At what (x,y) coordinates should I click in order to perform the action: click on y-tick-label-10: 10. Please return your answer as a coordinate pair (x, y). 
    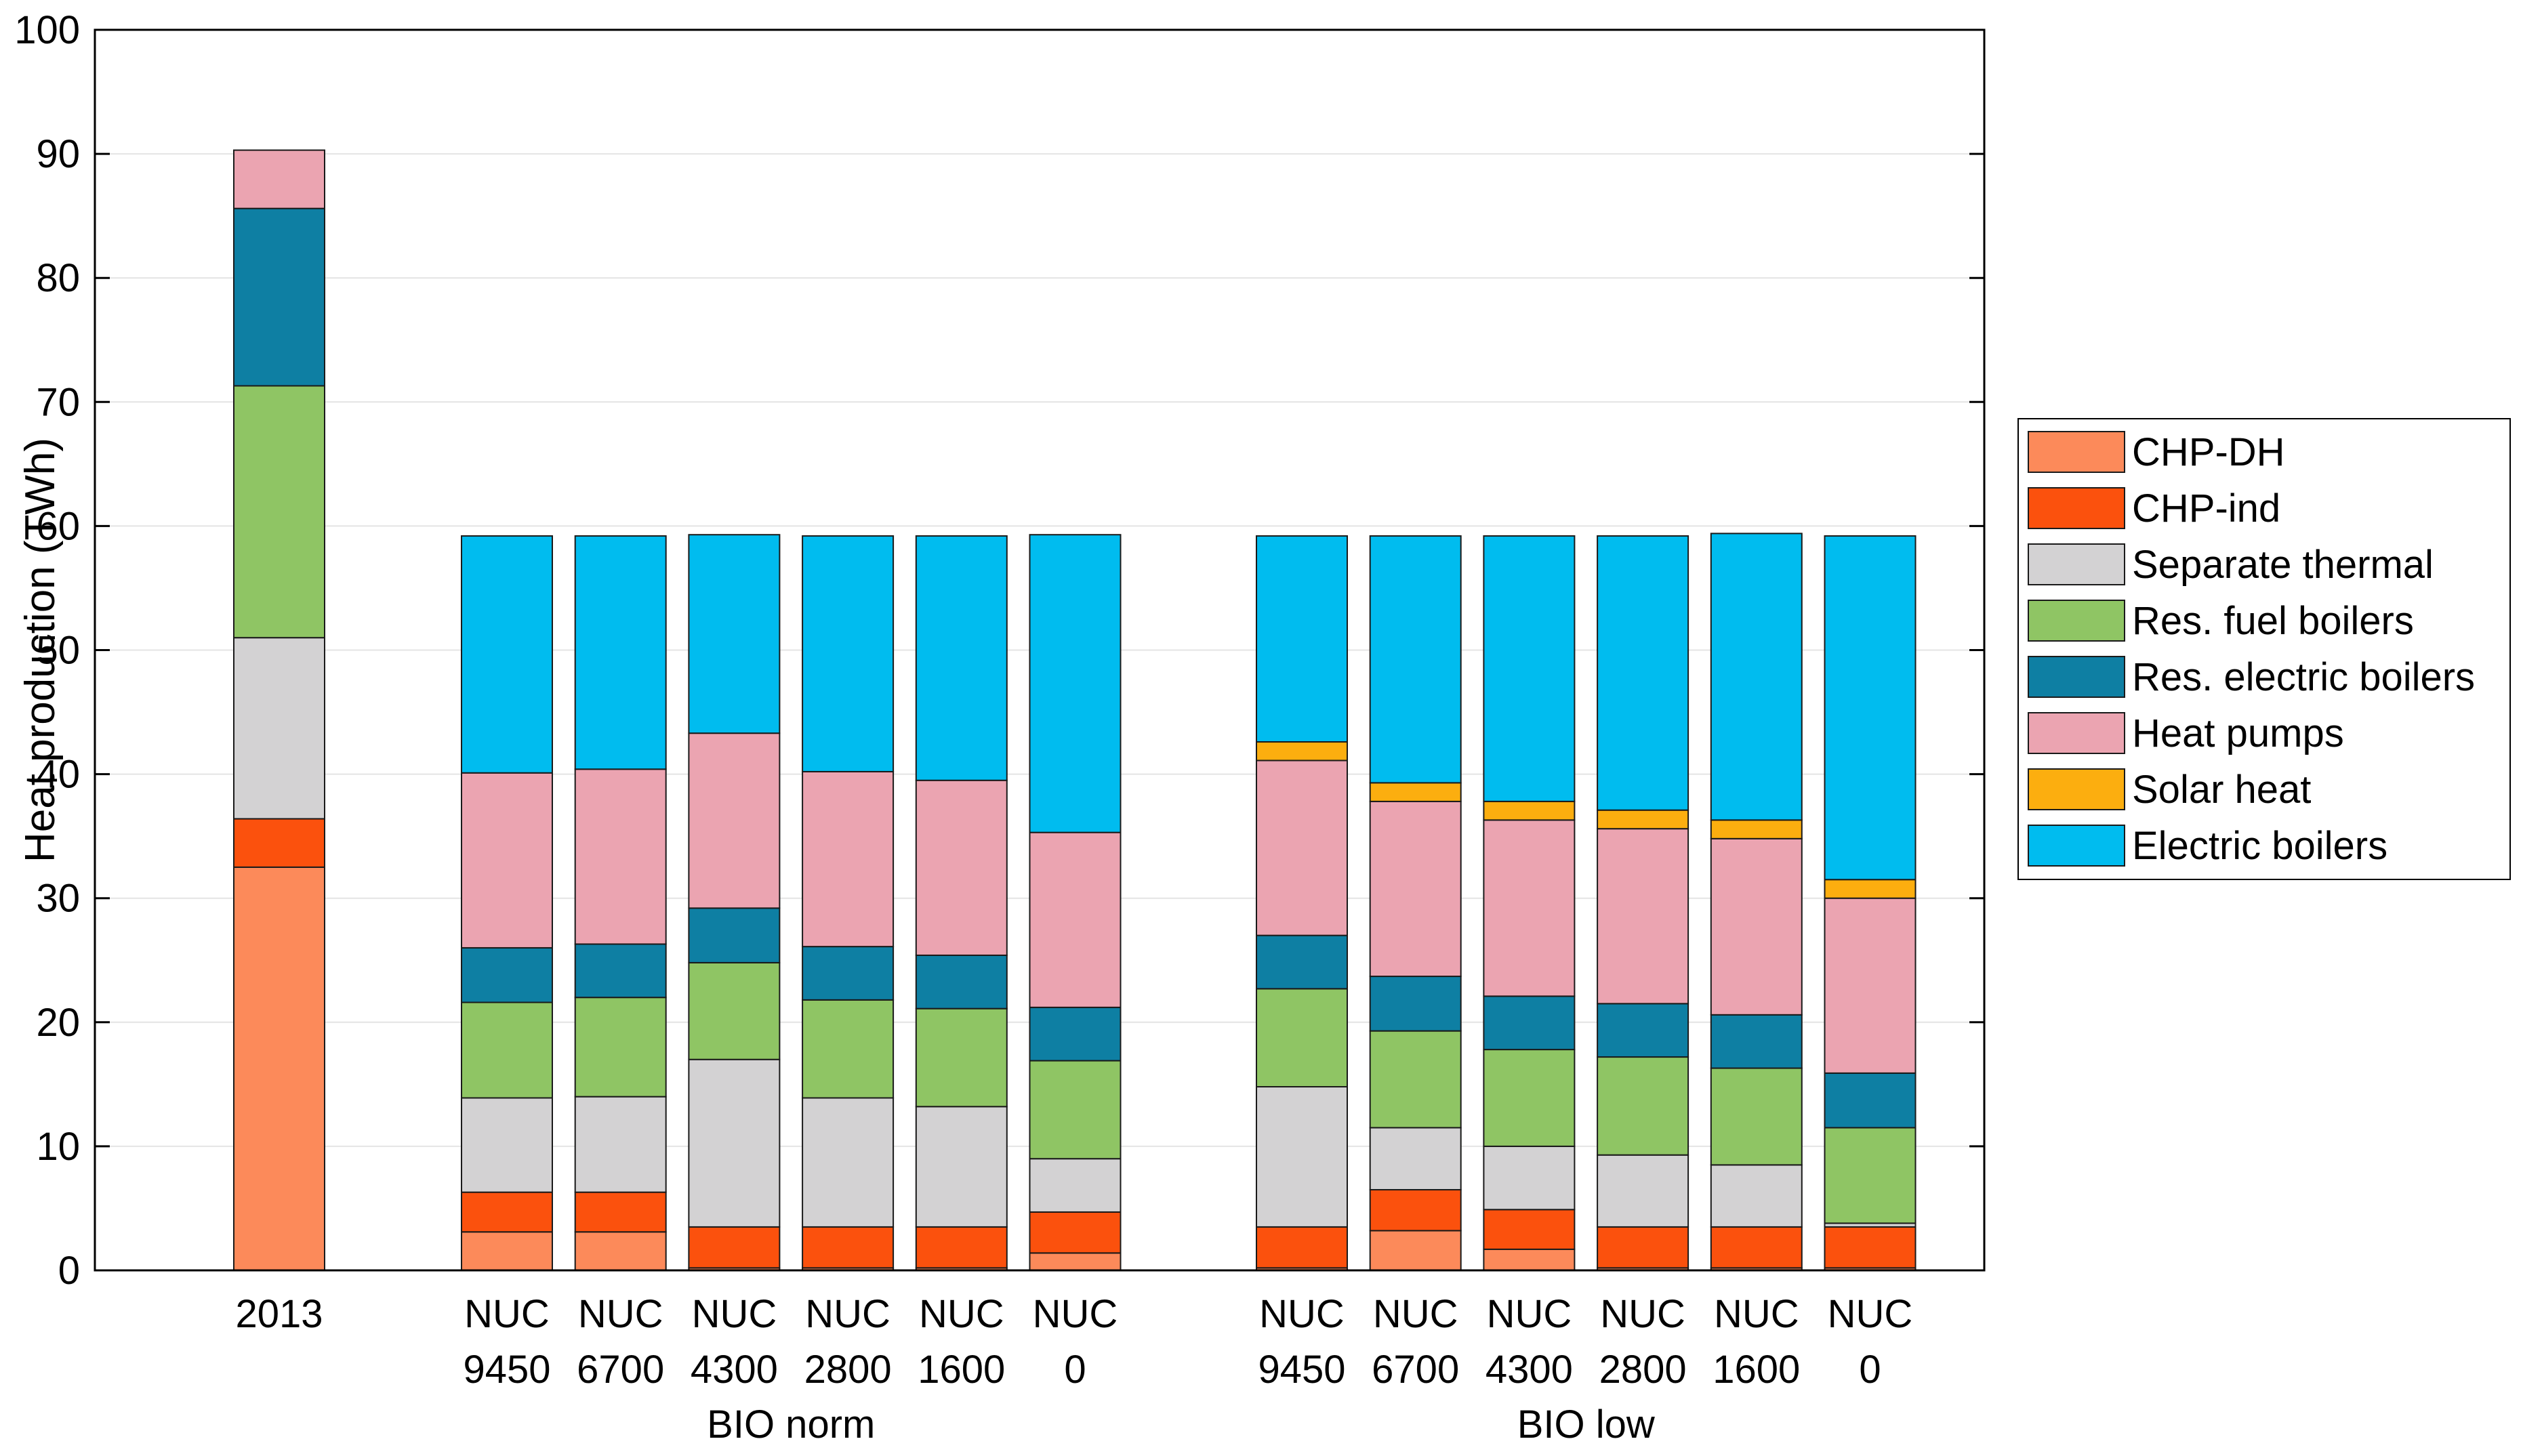
    Looking at the image, I should click on (58, 1147).